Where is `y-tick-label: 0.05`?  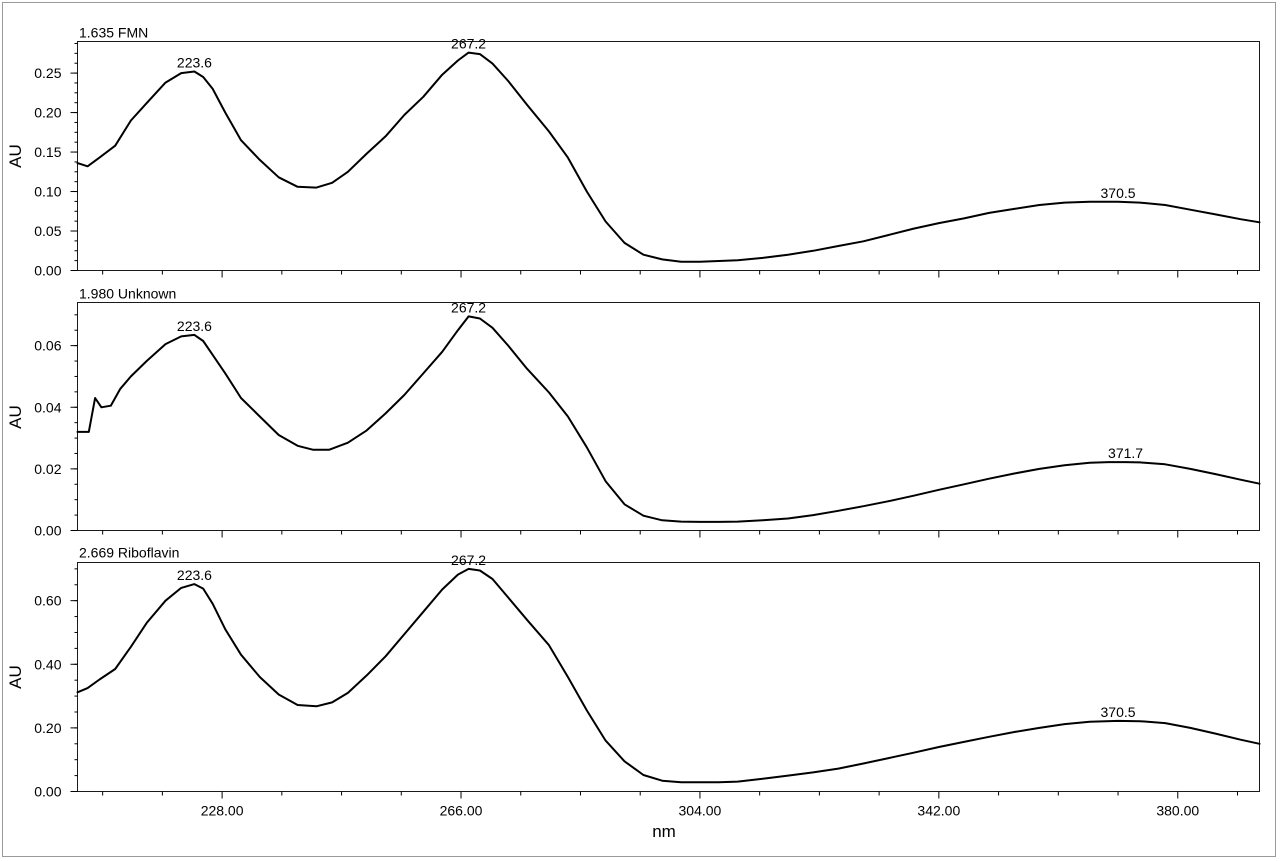 y-tick-label: 0.05 is located at coordinates (47, 231).